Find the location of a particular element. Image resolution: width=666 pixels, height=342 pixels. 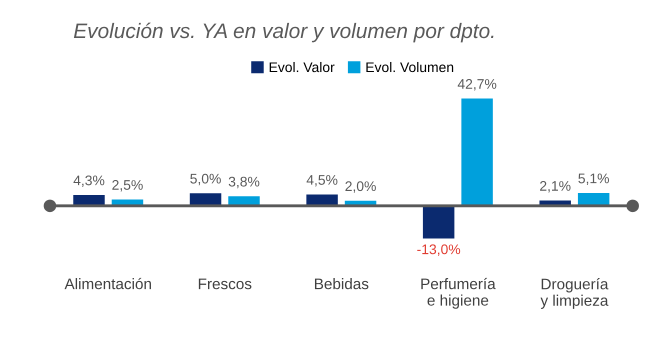

data-label: 4,3% is located at coordinates (88, 181).